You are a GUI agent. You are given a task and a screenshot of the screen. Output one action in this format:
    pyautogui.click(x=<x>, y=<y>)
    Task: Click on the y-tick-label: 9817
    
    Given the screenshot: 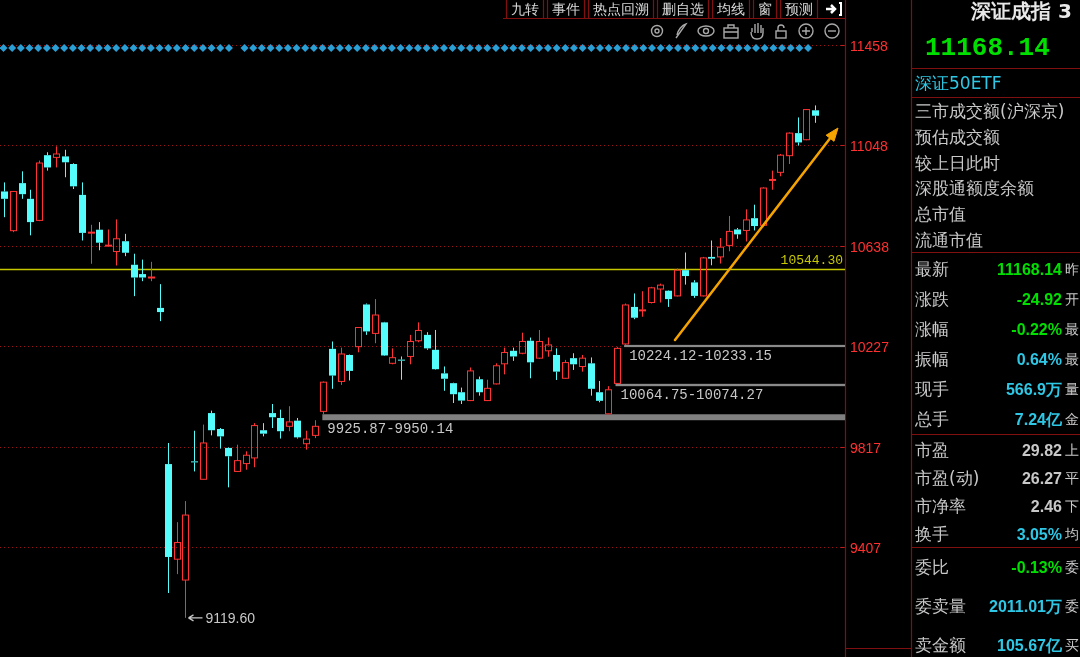 What is the action you would take?
    pyautogui.click(x=866, y=447)
    